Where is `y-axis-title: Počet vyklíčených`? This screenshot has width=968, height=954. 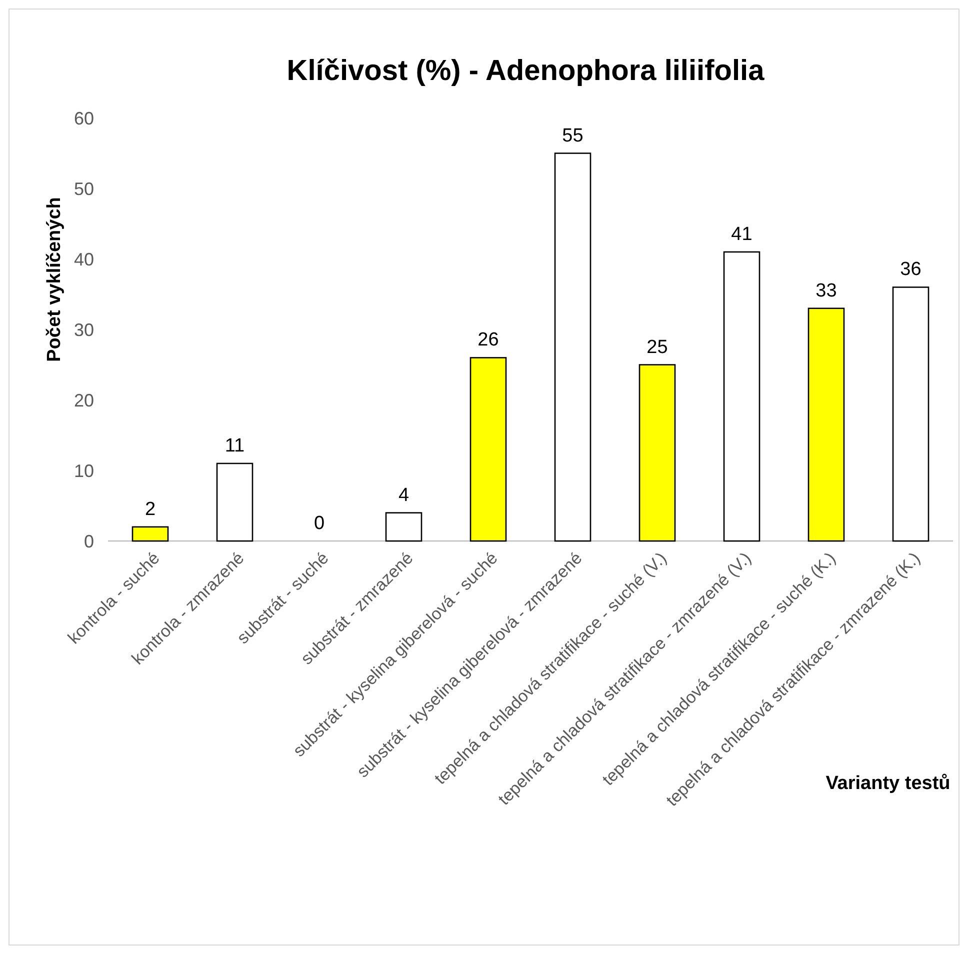
y-axis-title: Počet vyklíčených is located at coordinates (54, 279).